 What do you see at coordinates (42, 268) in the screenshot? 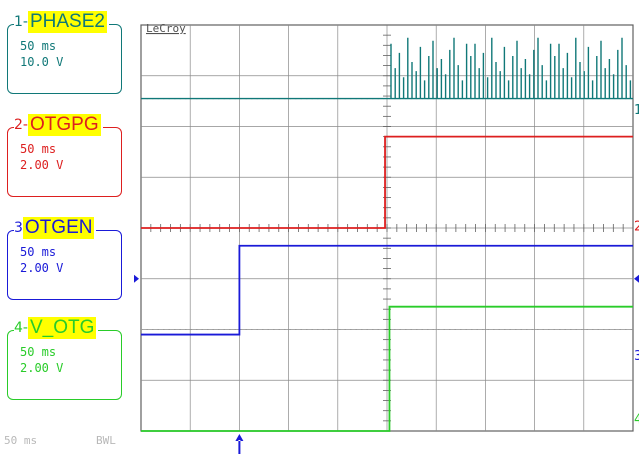
I see `channel3-scale: 2.00 V` at bounding box center [42, 268].